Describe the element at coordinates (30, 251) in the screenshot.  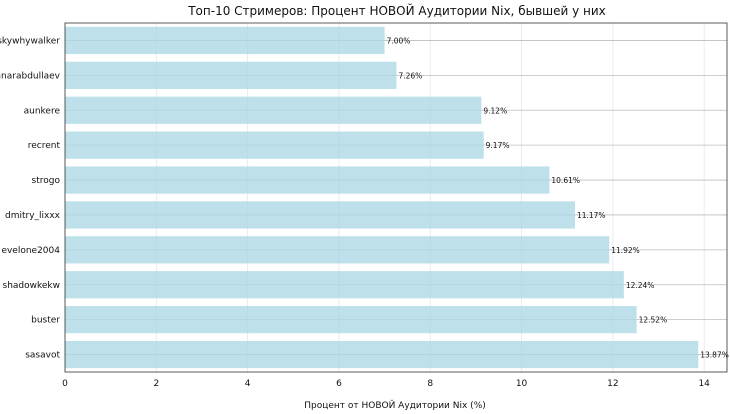
I see `category-label-evelone2004: evelone2004` at that location.